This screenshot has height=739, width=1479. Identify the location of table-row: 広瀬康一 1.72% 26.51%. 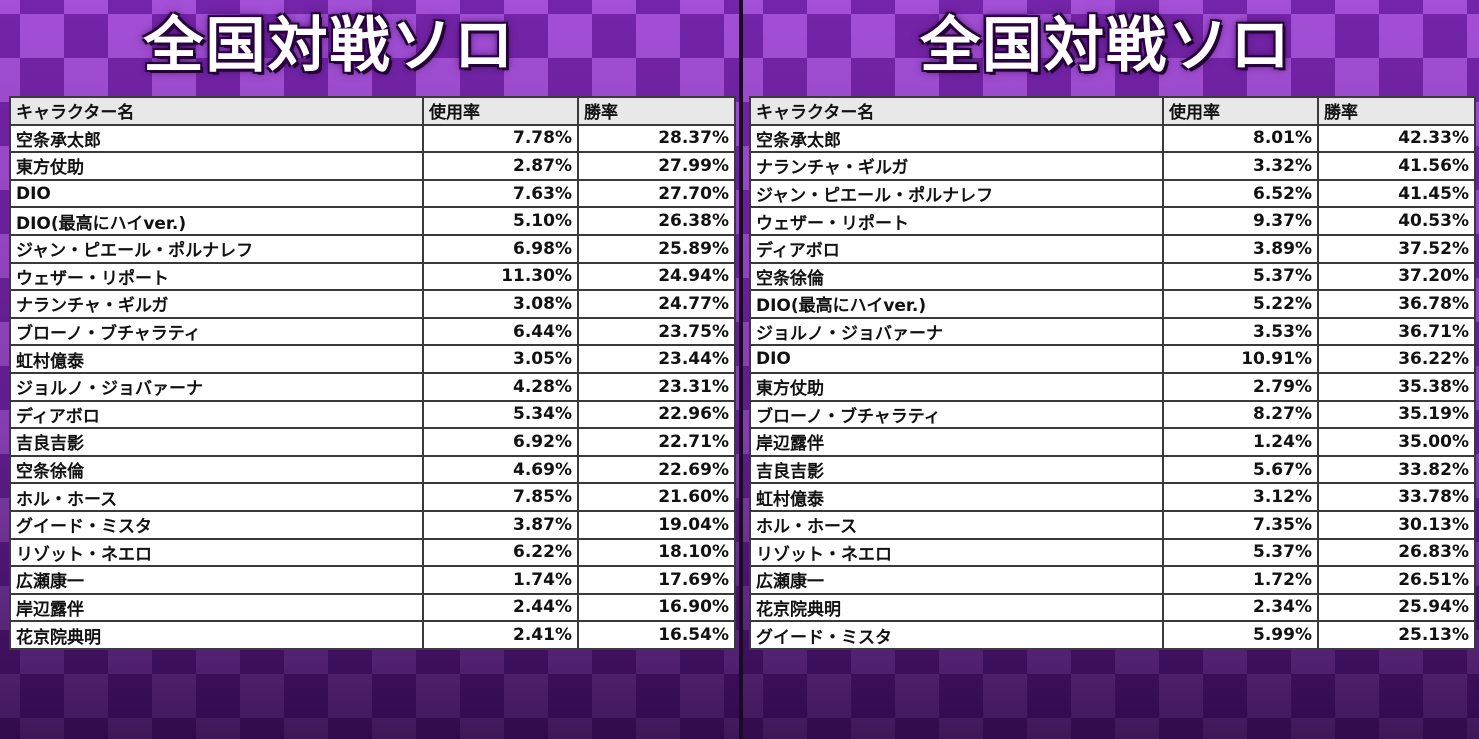
(1112, 580).